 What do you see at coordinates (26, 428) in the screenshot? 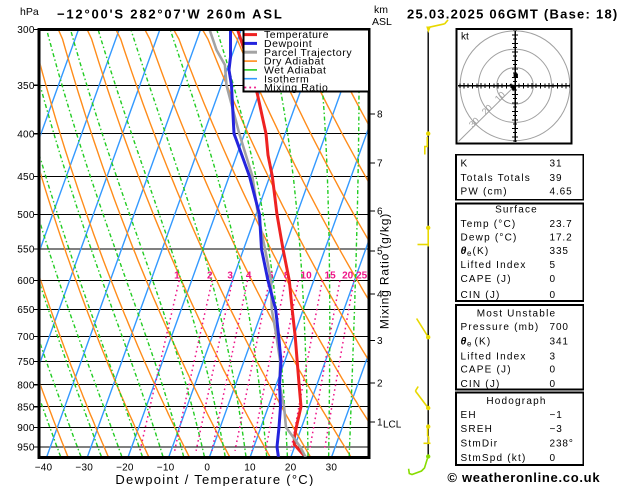
I see `svg-text: 900` at bounding box center [26, 428].